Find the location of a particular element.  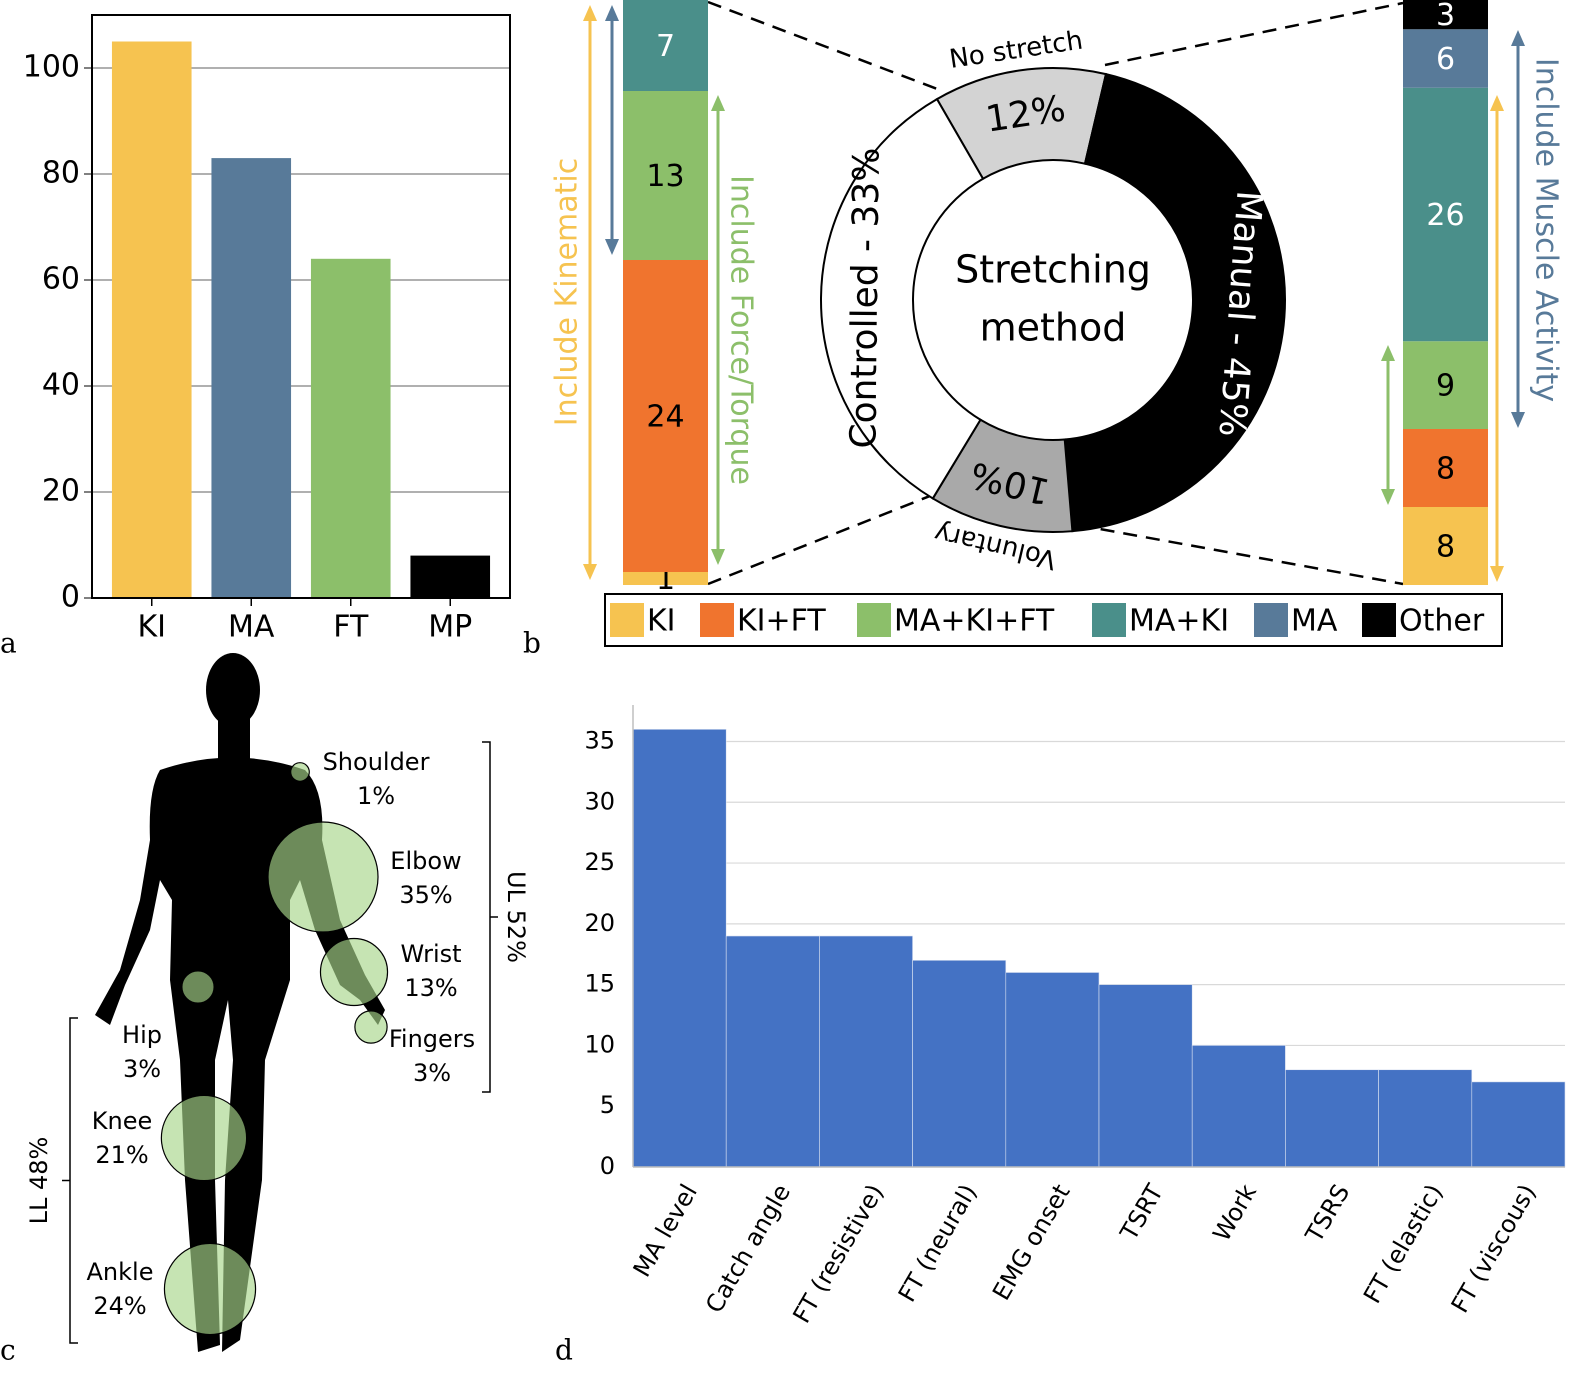

head is located at coordinates (233, 690).